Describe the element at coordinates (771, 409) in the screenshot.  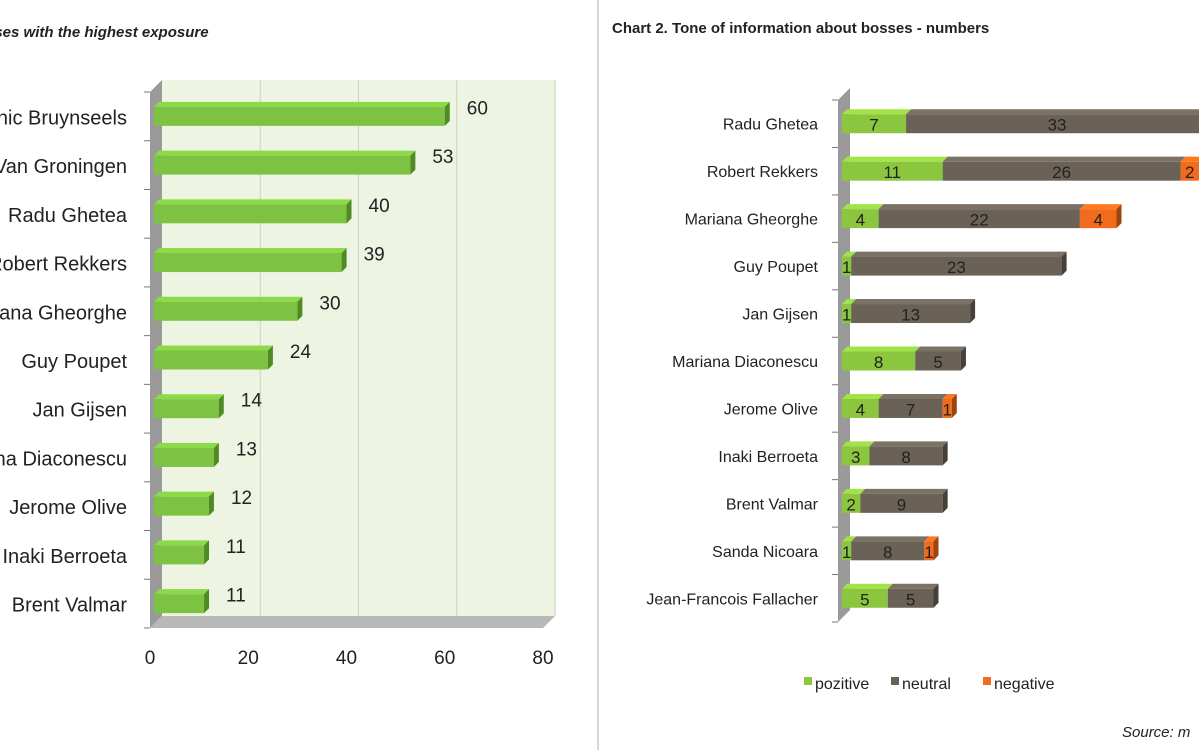
I see `chart2-category-label: Jerome Olive` at that location.